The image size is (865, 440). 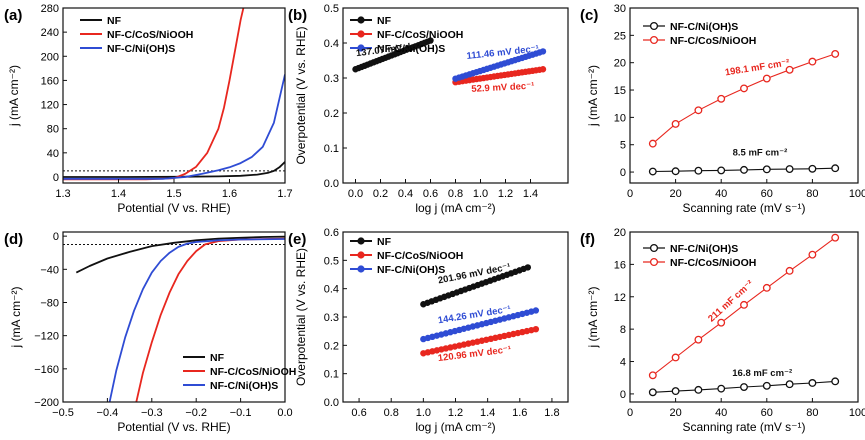 What do you see at coordinates (519, 413) in the screenshot?
I see `x-tick-label: 1.6` at bounding box center [519, 413].